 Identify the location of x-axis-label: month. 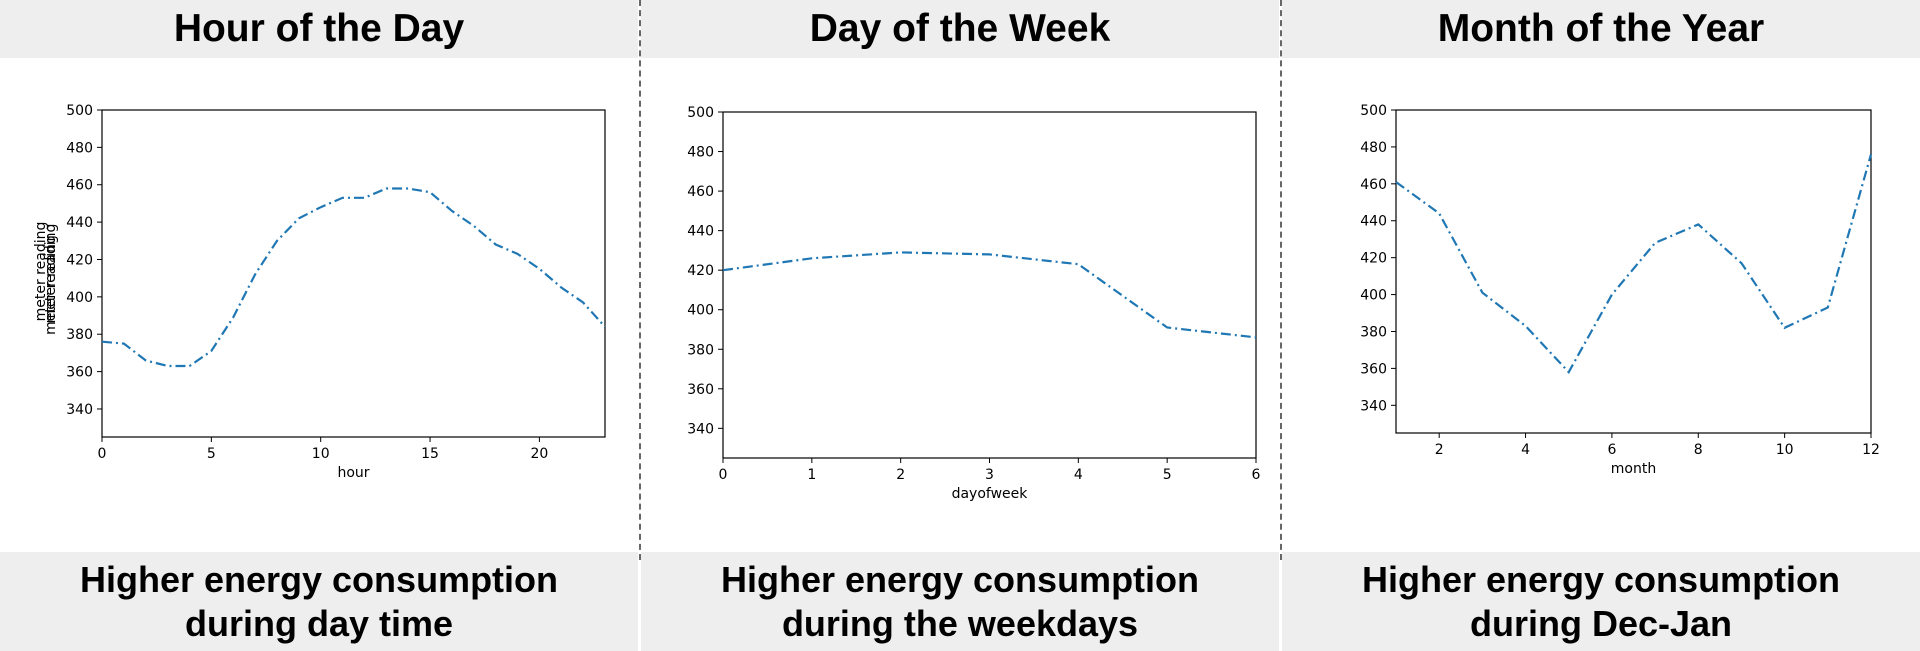
(1633, 469).